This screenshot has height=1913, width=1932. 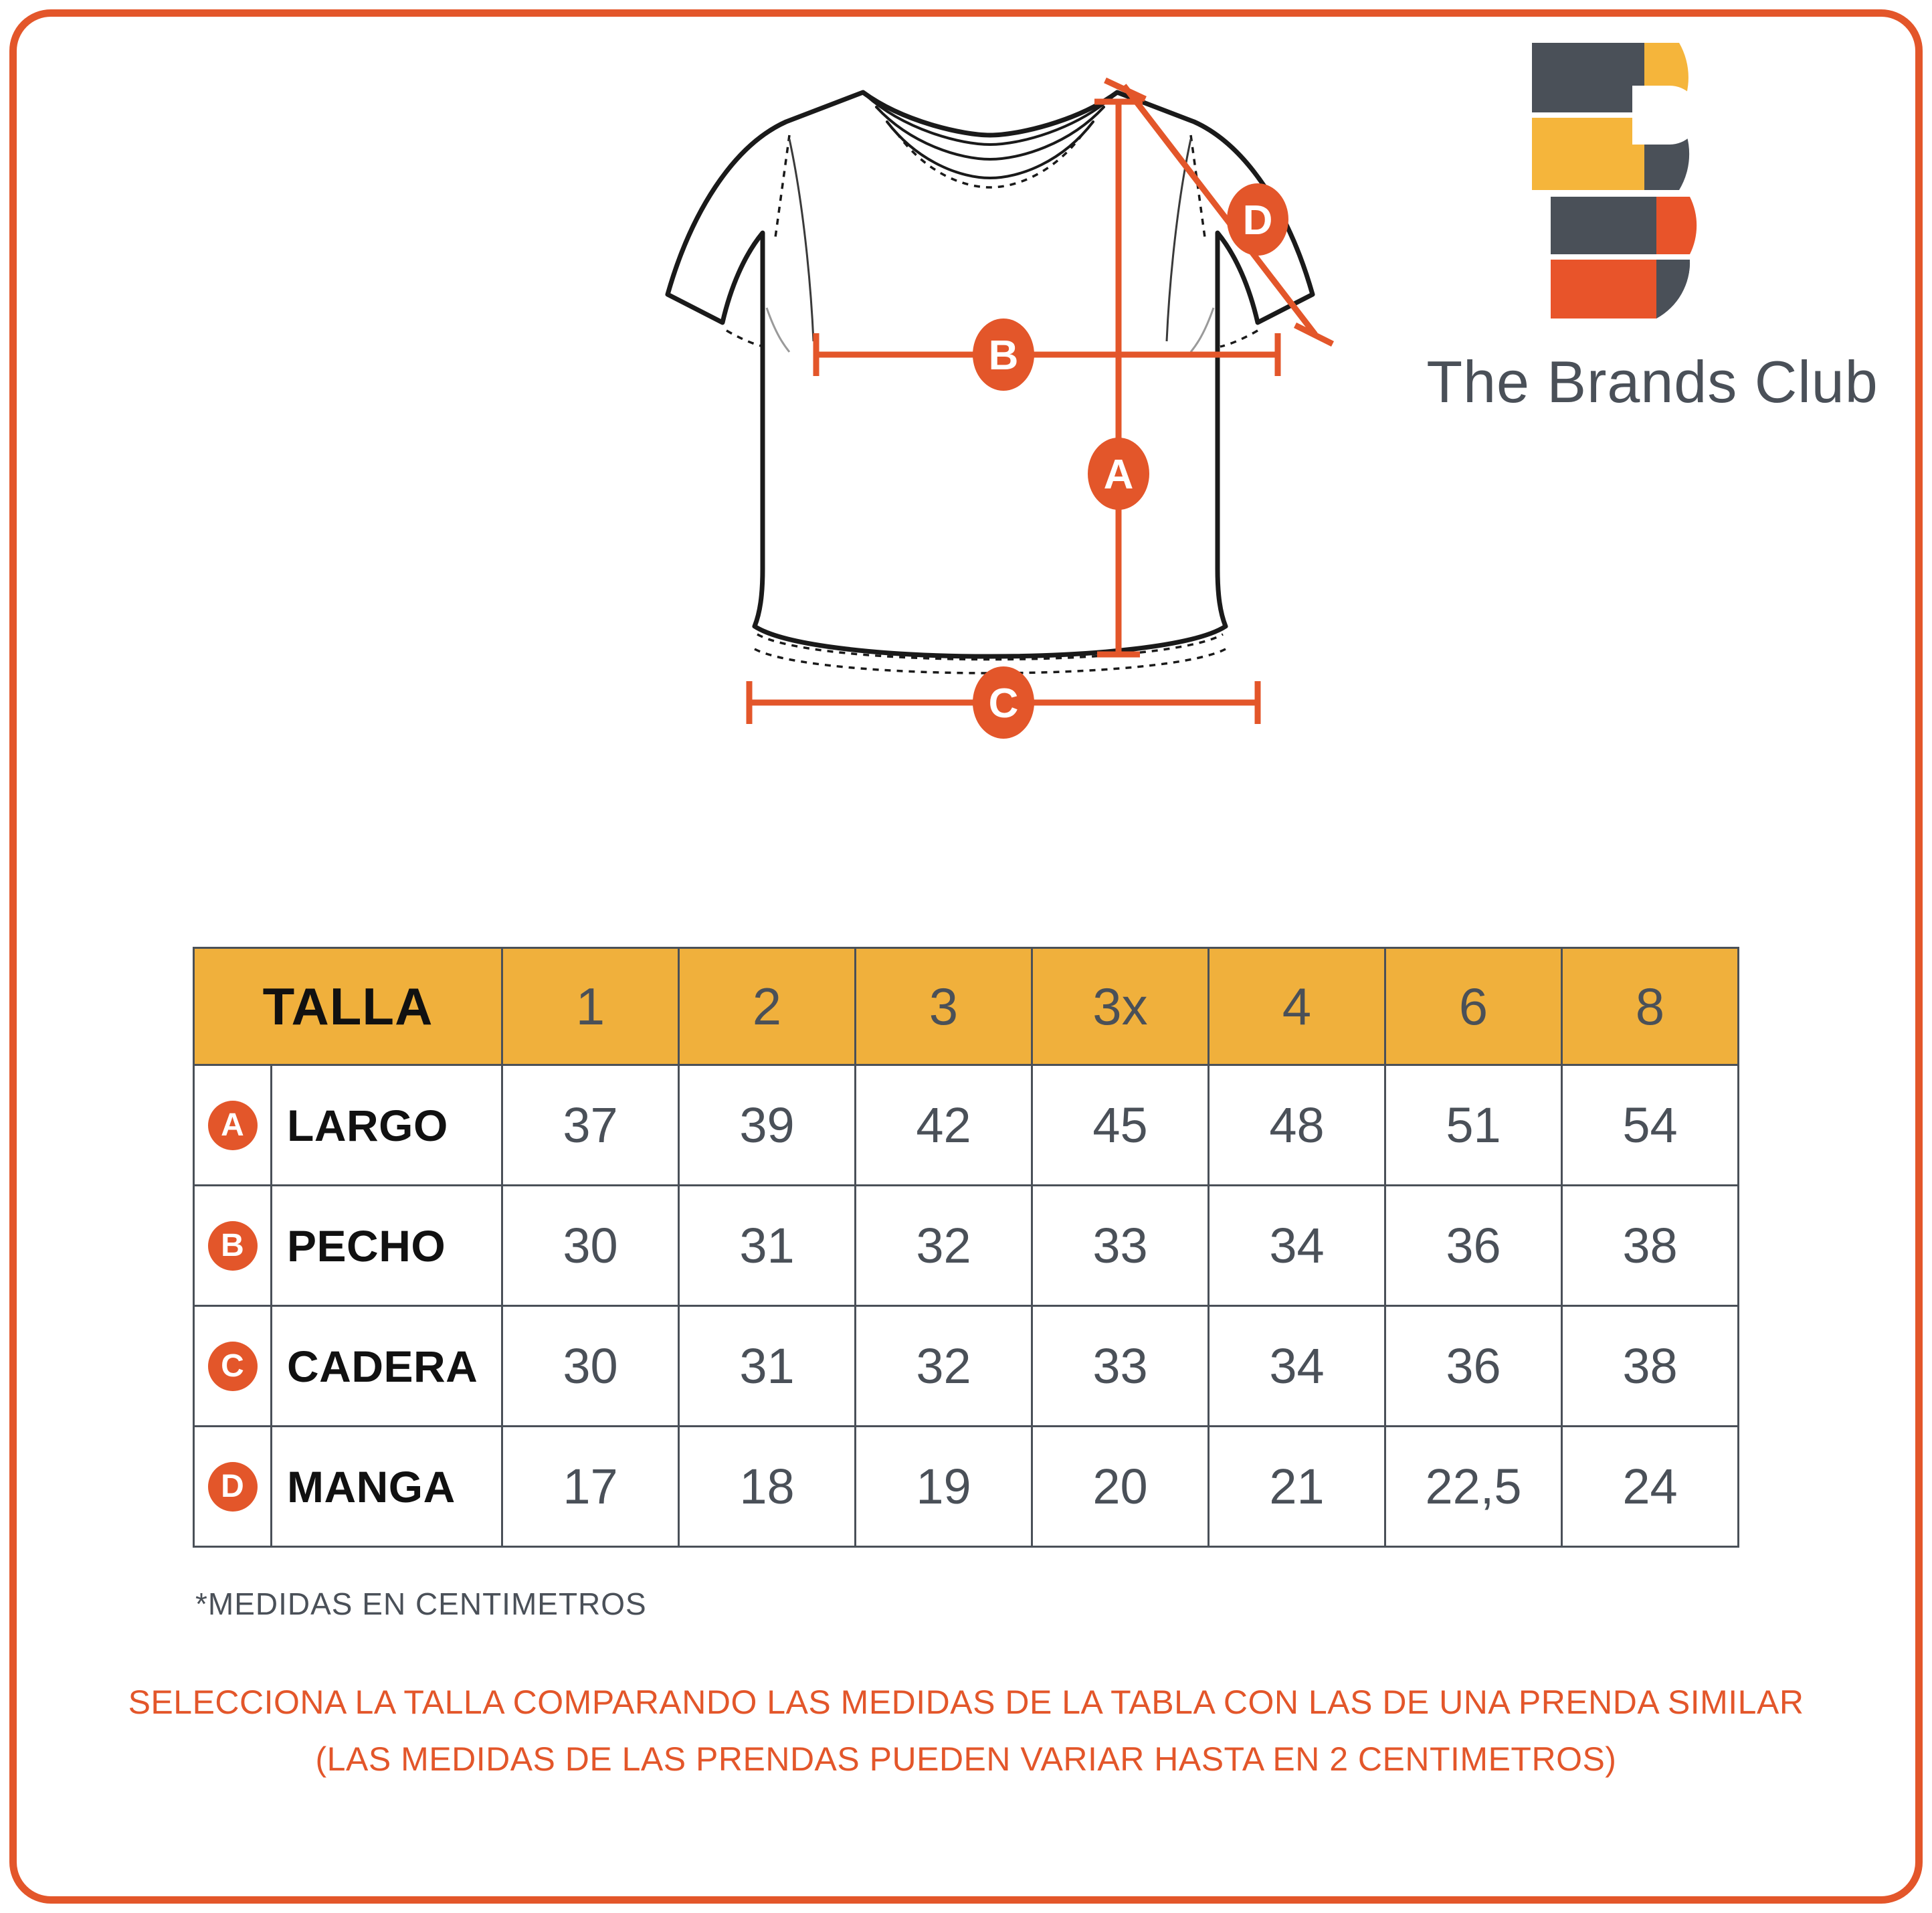 What do you see at coordinates (944, 1125) in the screenshot?
I see `cell-largo-3: 42` at bounding box center [944, 1125].